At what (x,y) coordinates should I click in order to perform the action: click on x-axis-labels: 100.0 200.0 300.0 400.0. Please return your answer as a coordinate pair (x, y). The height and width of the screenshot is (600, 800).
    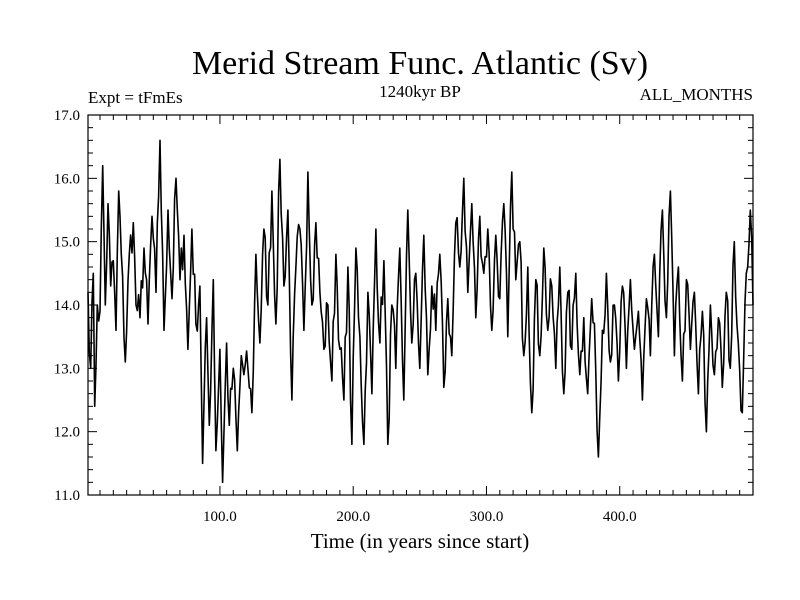
    Looking at the image, I should click on (420, 517).